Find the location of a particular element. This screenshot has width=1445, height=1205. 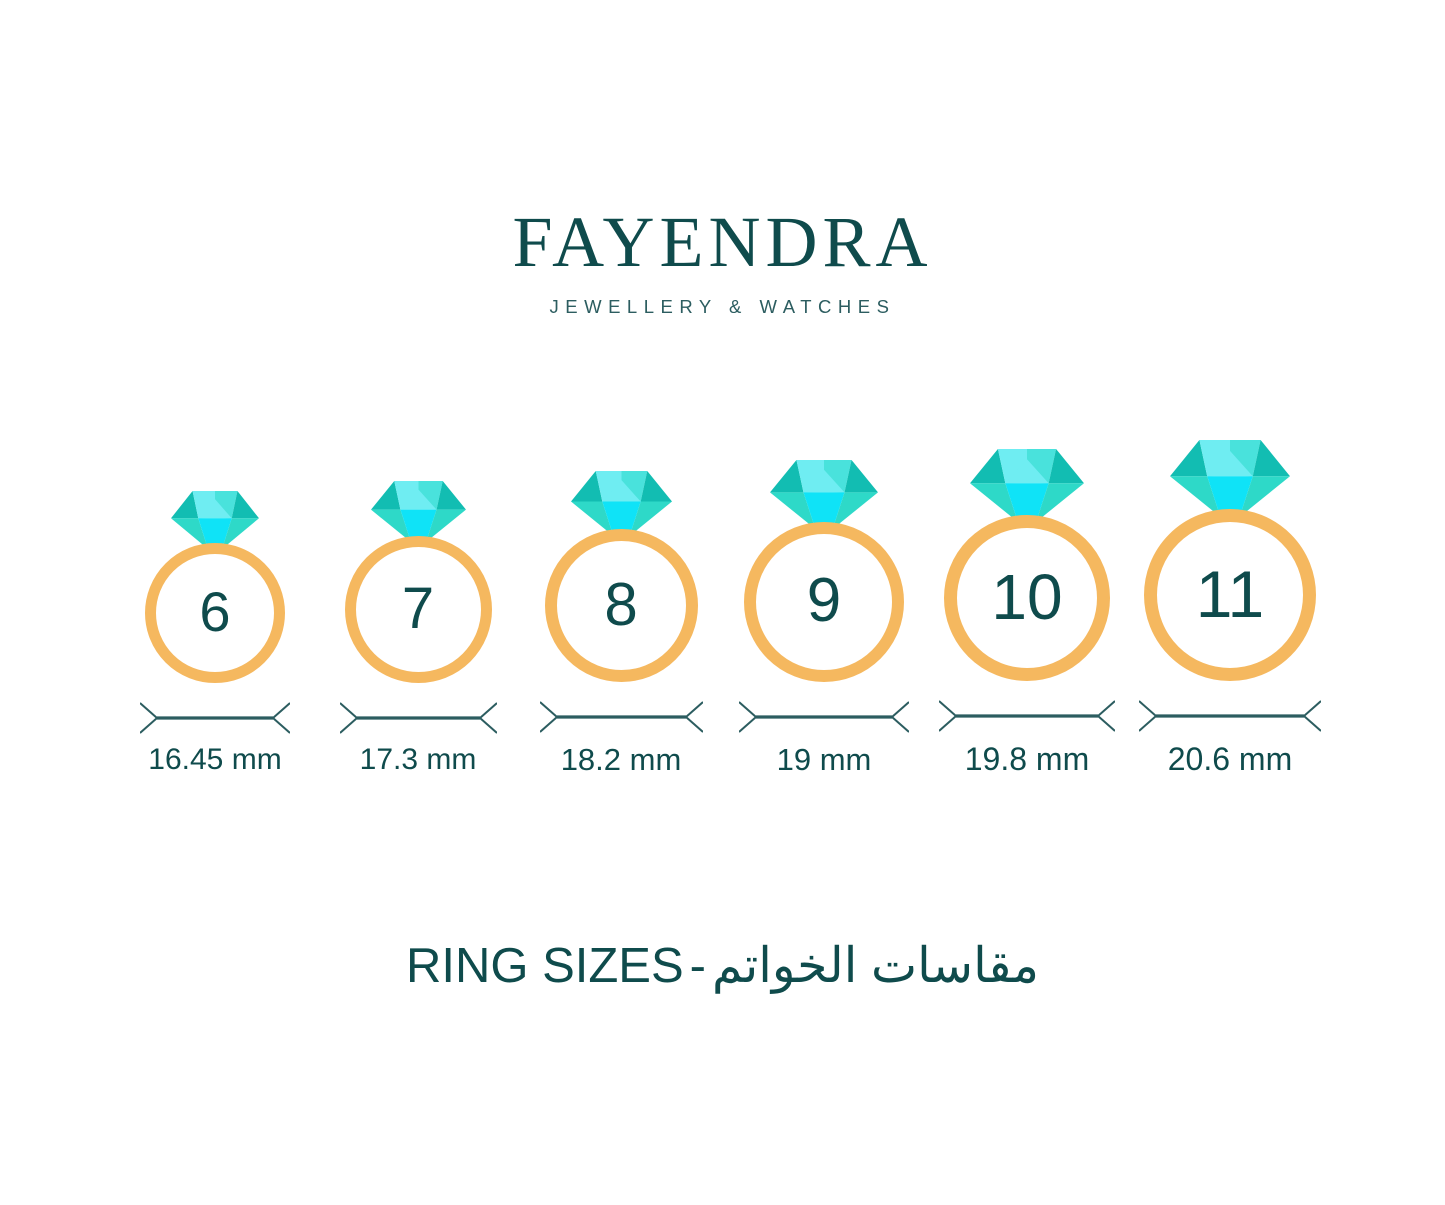

ring-measurement-label: 20.6 mm is located at coordinates (1230, 759).